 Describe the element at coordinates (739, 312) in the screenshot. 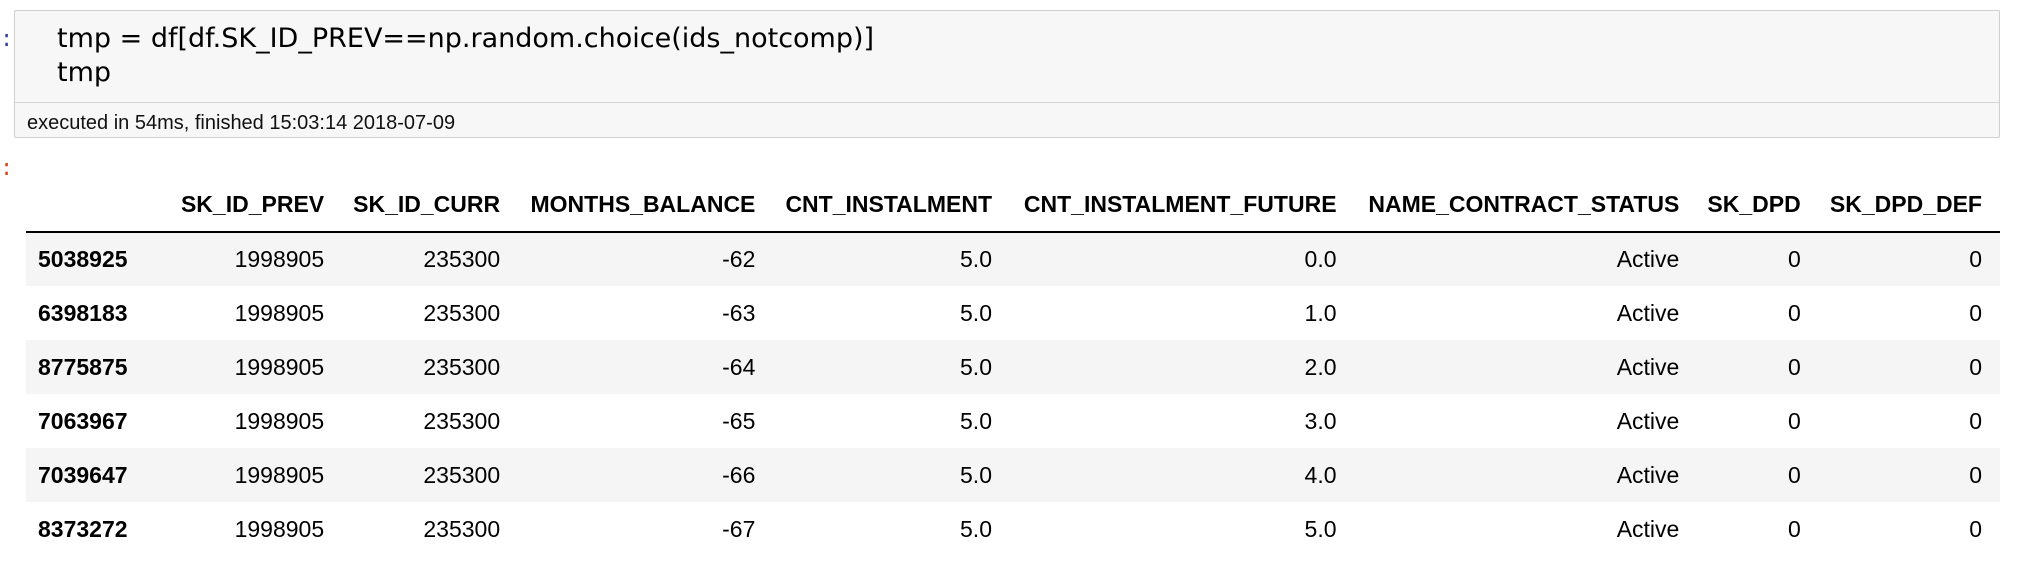

I see `table-cell: -63` at that location.